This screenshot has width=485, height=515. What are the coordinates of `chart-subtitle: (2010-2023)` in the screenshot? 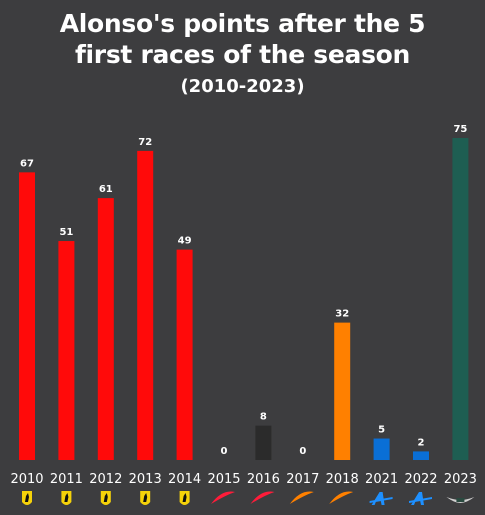 It's located at (242, 86).